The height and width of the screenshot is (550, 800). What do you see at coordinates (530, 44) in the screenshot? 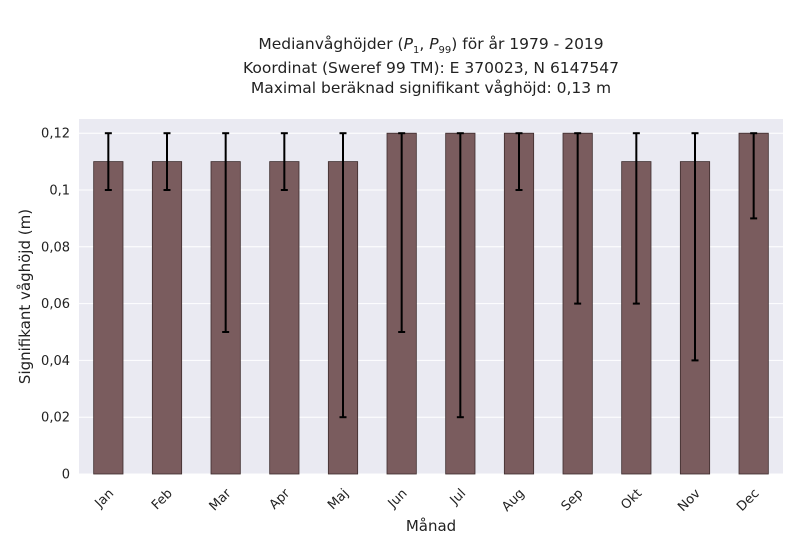
I see `title-text-suffix: för år 1979 - 2019` at bounding box center [530, 44].